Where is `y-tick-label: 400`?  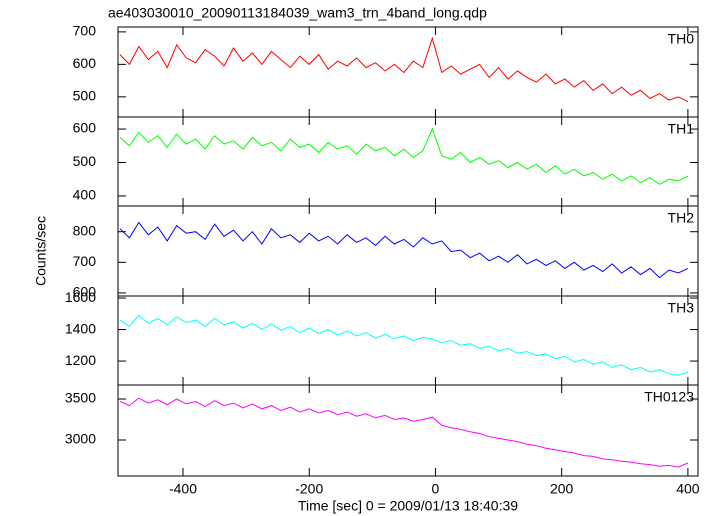
y-tick-label: 400 is located at coordinates (85, 195).